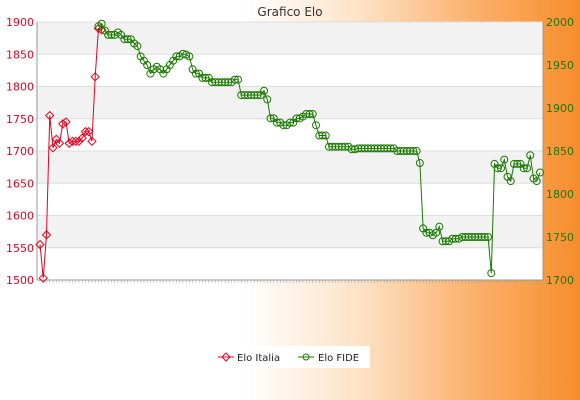  What do you see at coordinates (258, 358) in the screenshot?
I see `legend-label-italia: Elo Italia` at bounding box center [258, 358].